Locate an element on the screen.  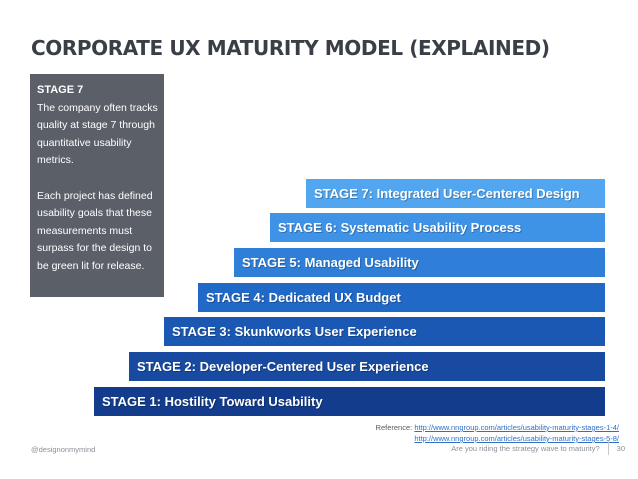
stage-6-bar: STAGE 6: Systematic Usability Process is located at coordinates (437, 227).